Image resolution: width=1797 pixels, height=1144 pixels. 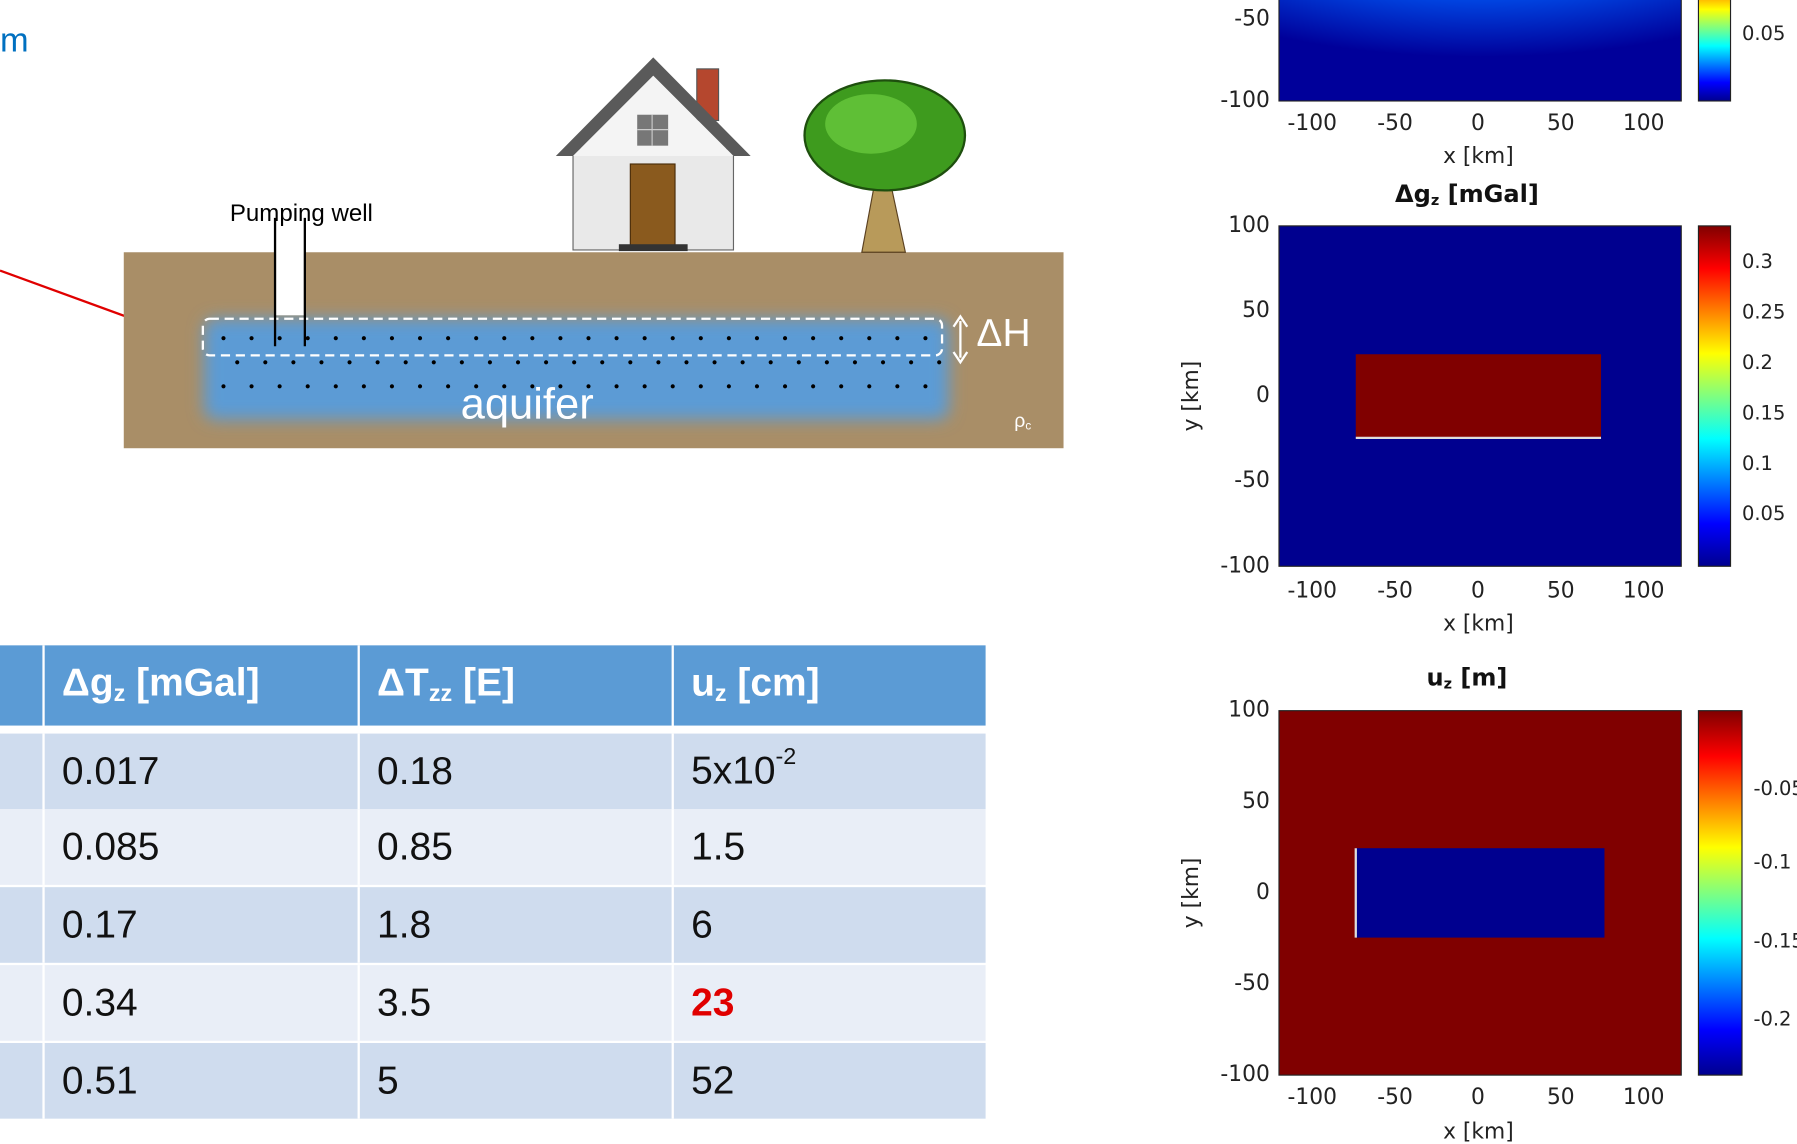 I want to click on subscript: zz, so click(x=440, y=693).